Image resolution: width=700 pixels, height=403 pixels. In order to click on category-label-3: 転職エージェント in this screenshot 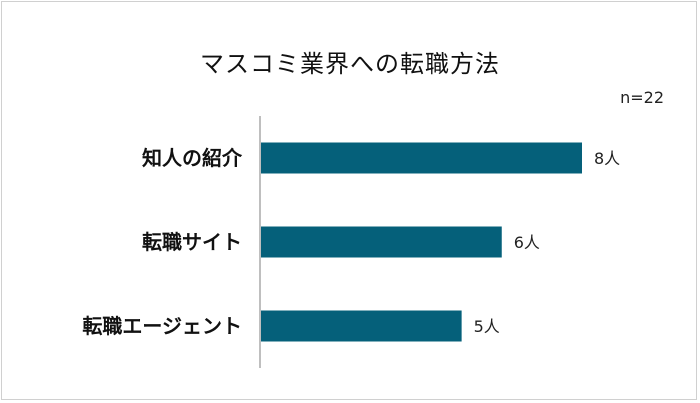, I will do `click(162, 326)`.